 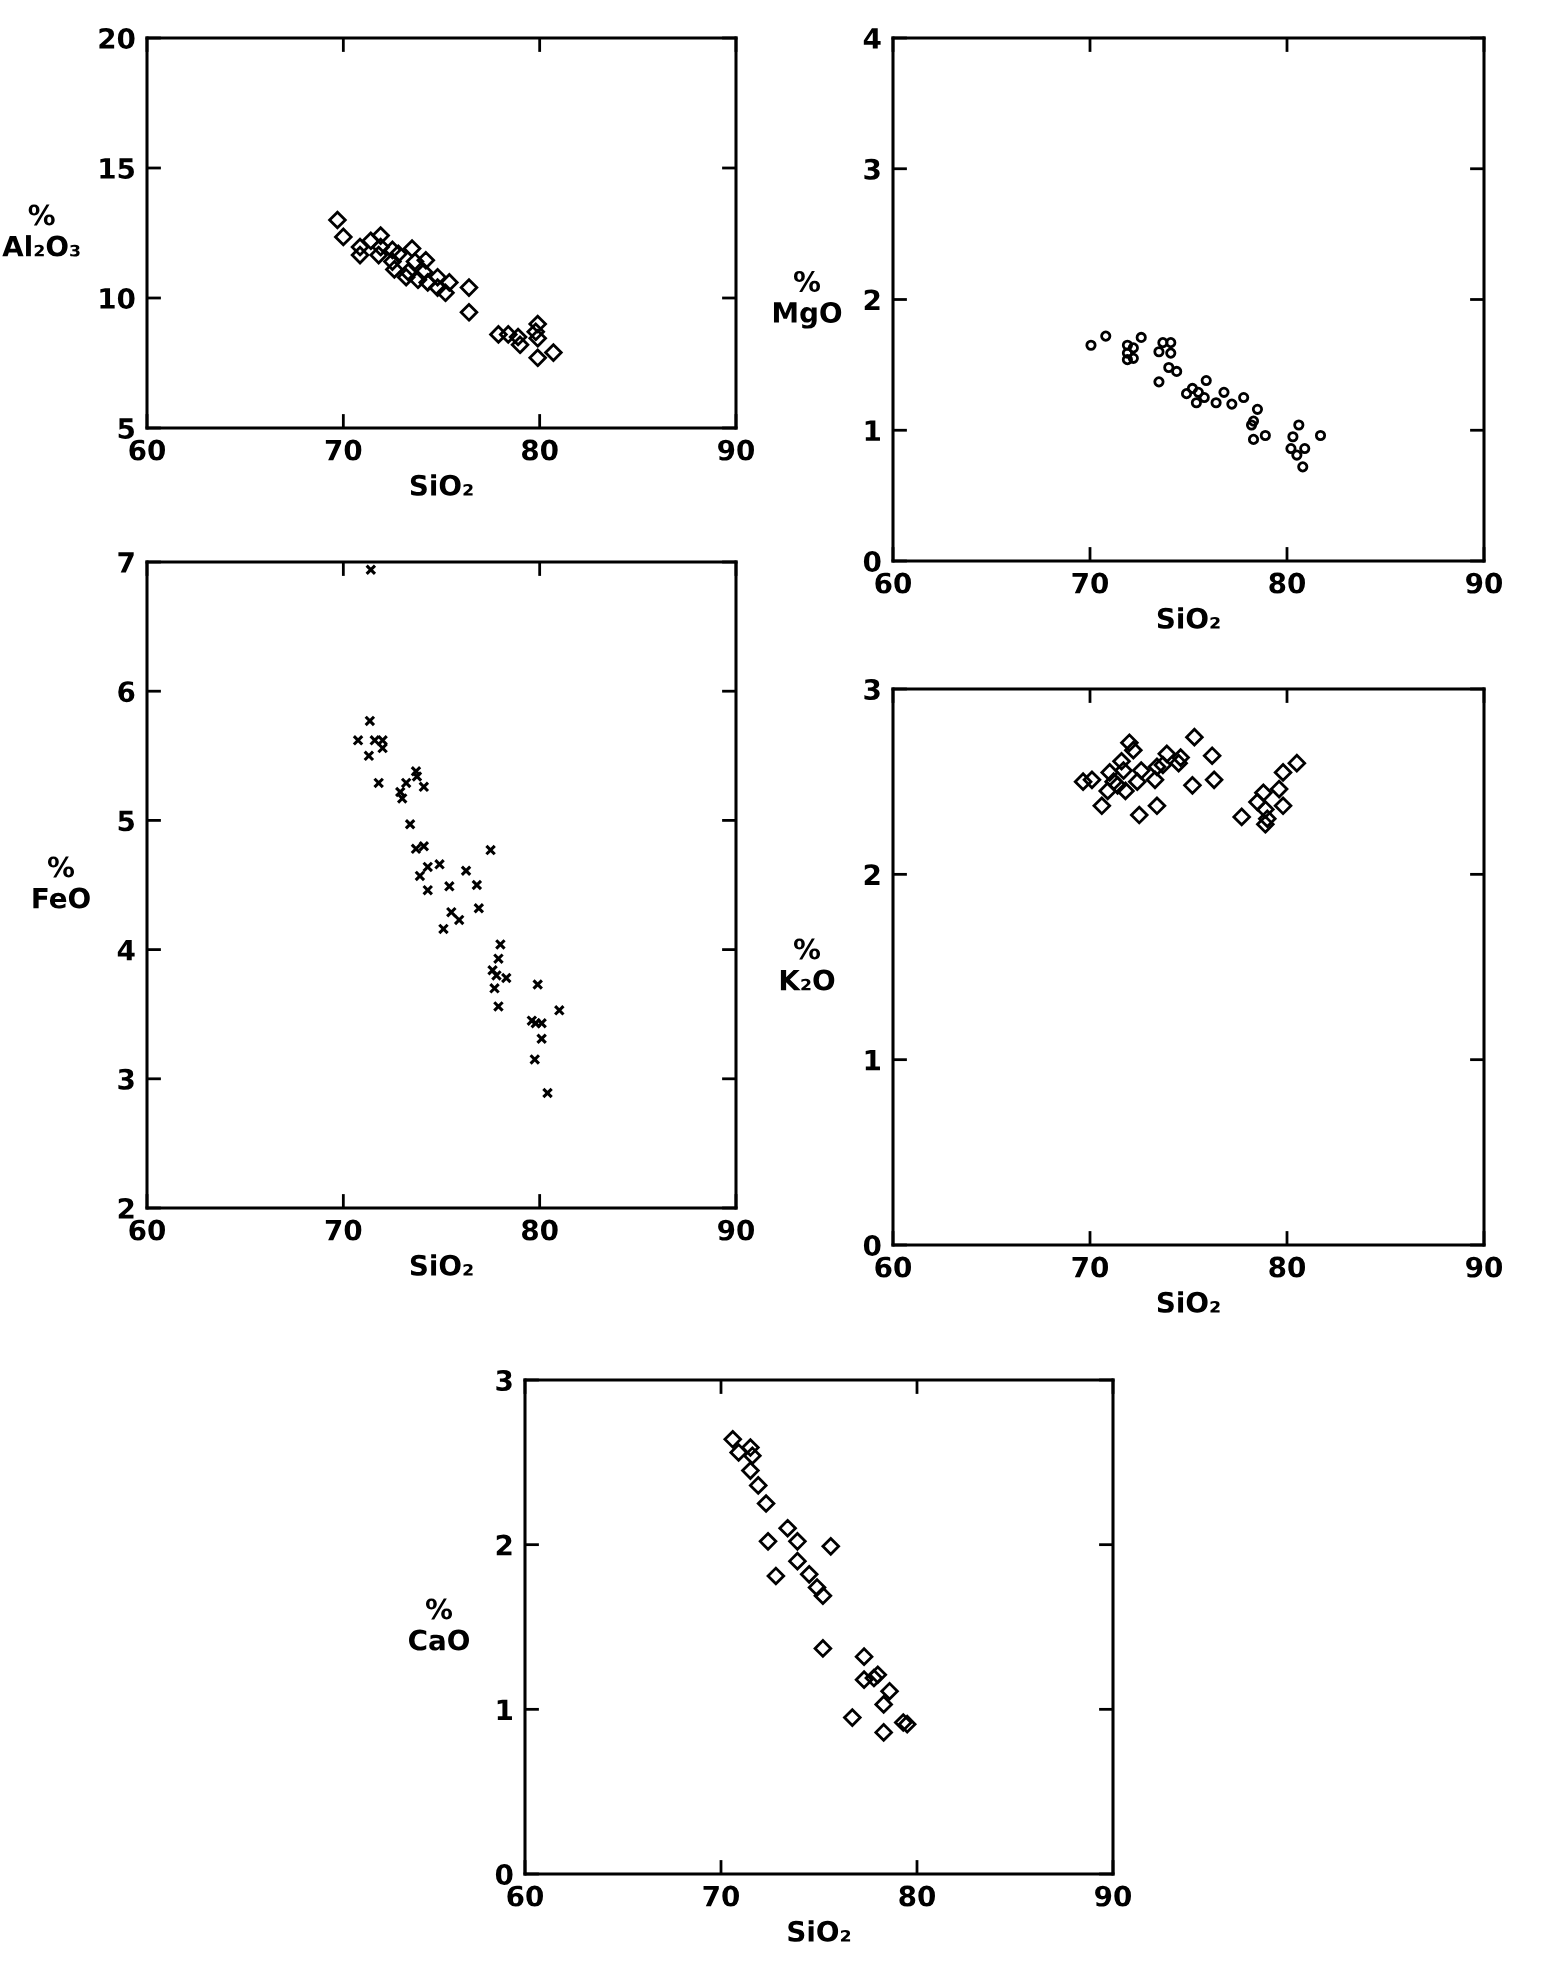 What do you see at coordinates (126, 562) in the screenshot?
I see `y-tick-label: 7` at bounding box center [126, 562].